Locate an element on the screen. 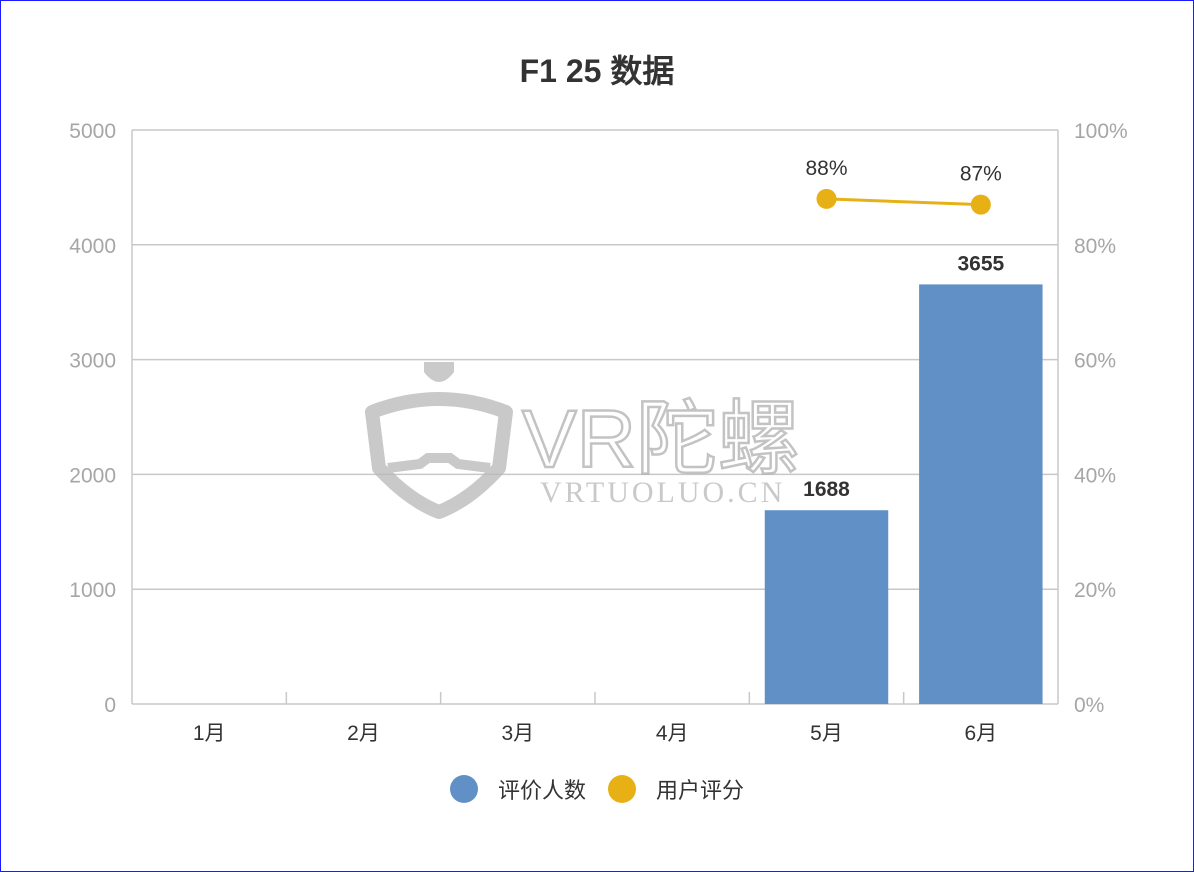 This screenshot has width=1194, height=872. y-left-tick-label: 3000 is located at coordinates (92, 361).